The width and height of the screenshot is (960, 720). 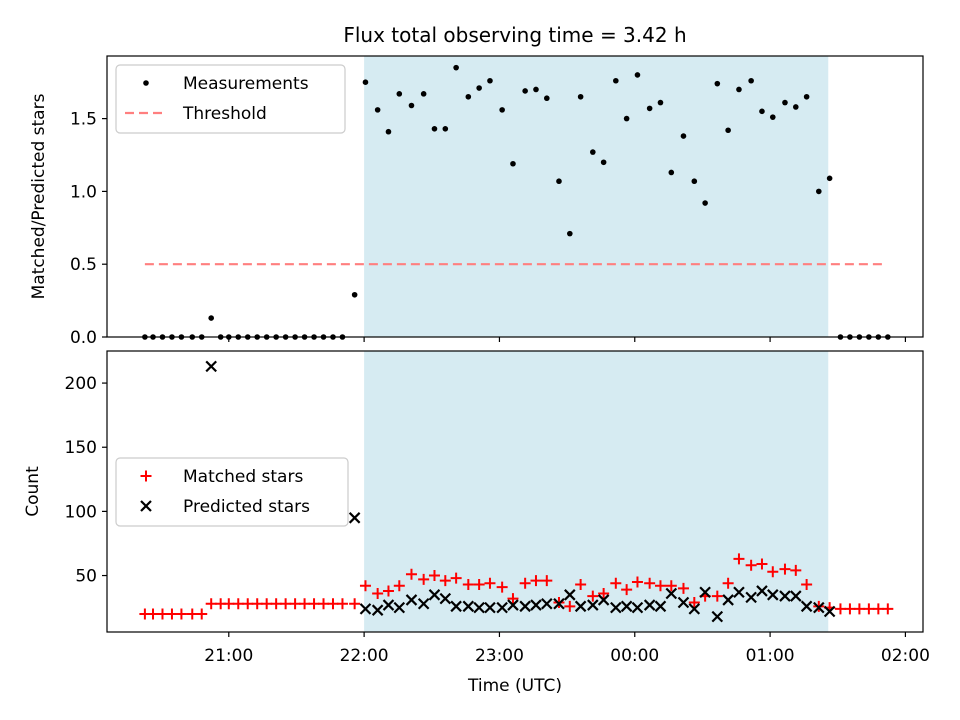 I want to click on legend-label: Measurements, so click(x=246, y=84).